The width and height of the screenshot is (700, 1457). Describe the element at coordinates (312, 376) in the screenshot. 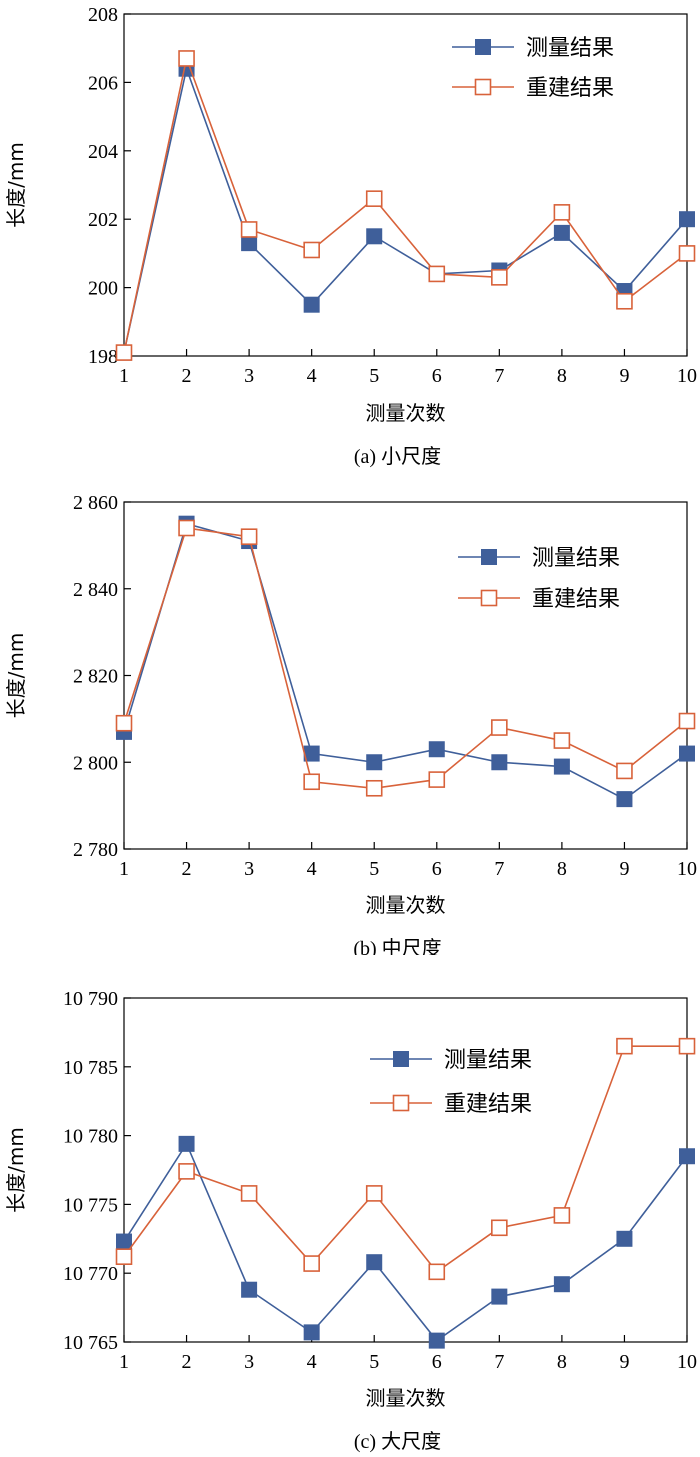

I see `x-tick-label: 4` at that location.